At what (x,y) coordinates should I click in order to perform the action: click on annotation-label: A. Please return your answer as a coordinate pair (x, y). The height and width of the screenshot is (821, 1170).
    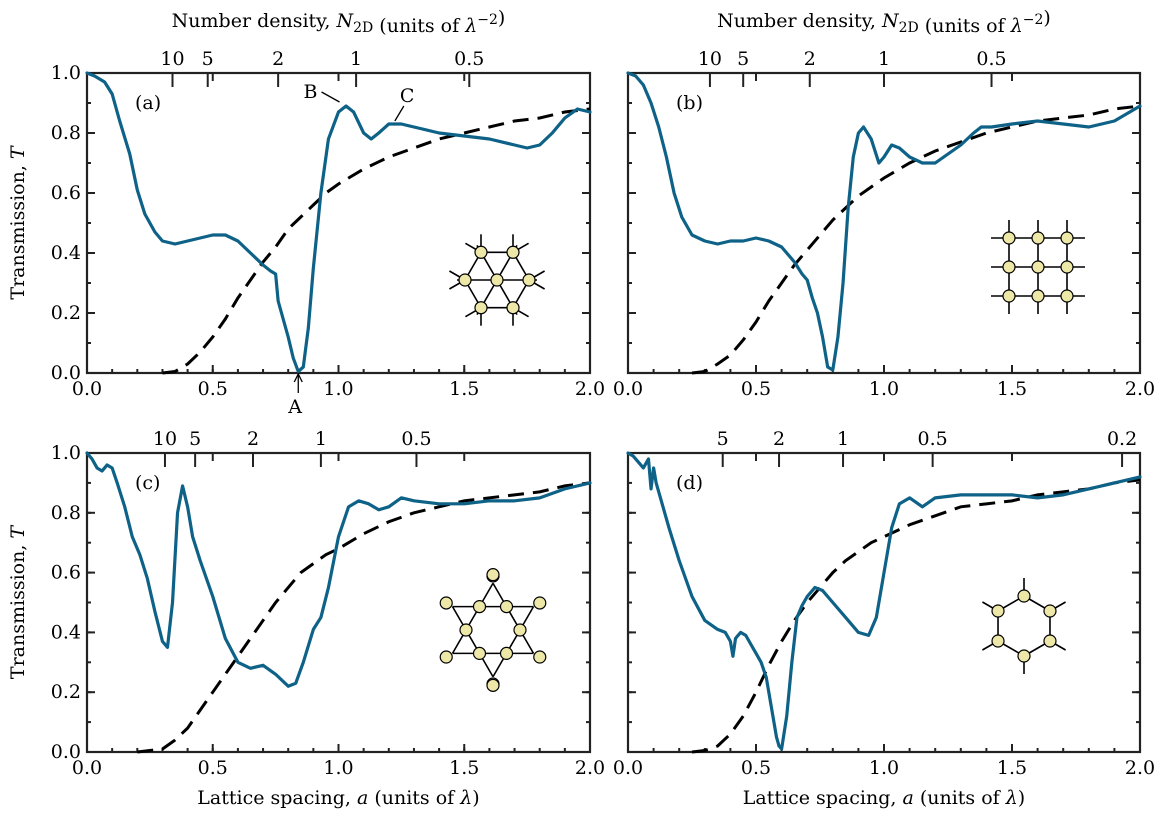
    Looking at the image, I should click on (294, 407).